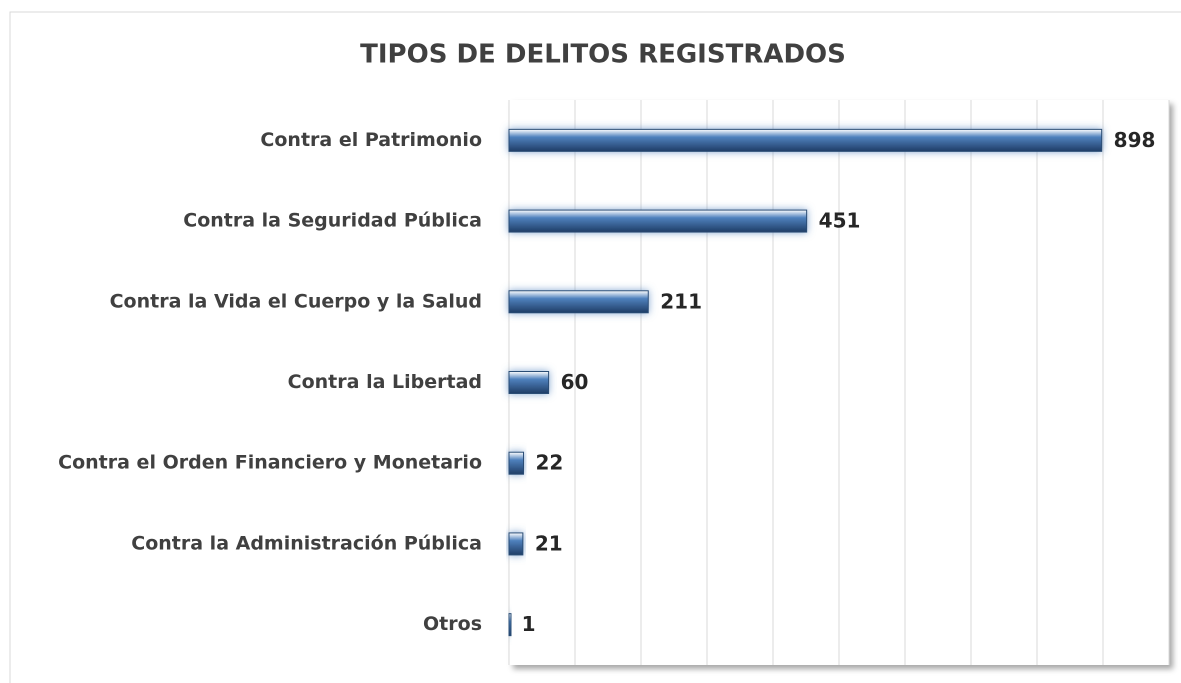  I want to click on y-tick-label: Otros, so click(452, 624).